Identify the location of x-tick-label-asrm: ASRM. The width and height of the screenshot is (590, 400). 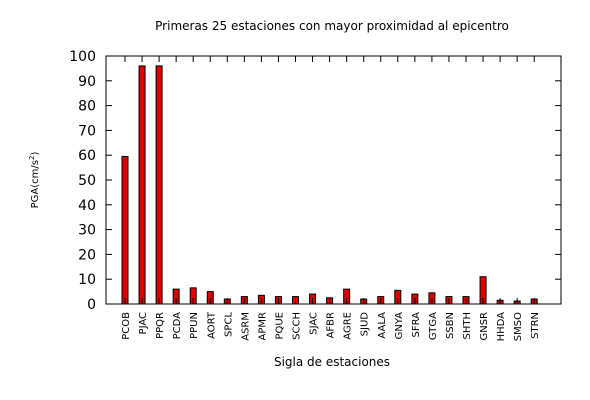
(245, 326).